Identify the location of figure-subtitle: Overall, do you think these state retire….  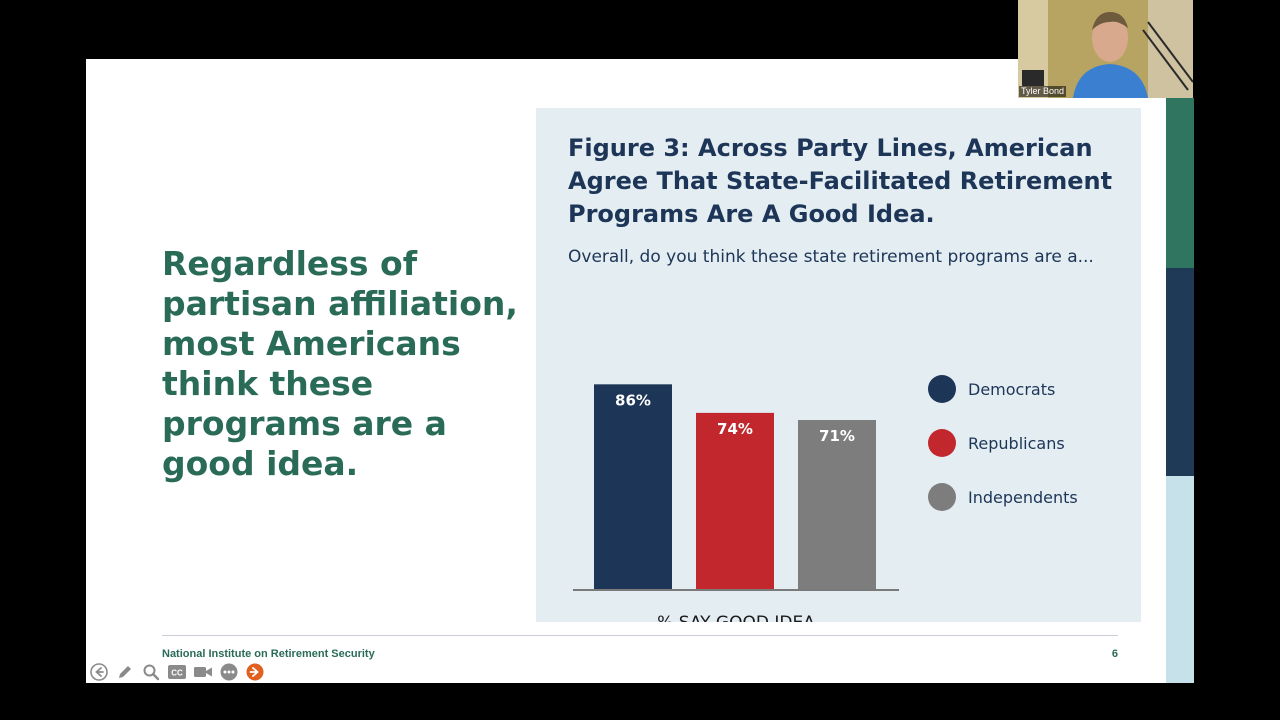
(831, 257).